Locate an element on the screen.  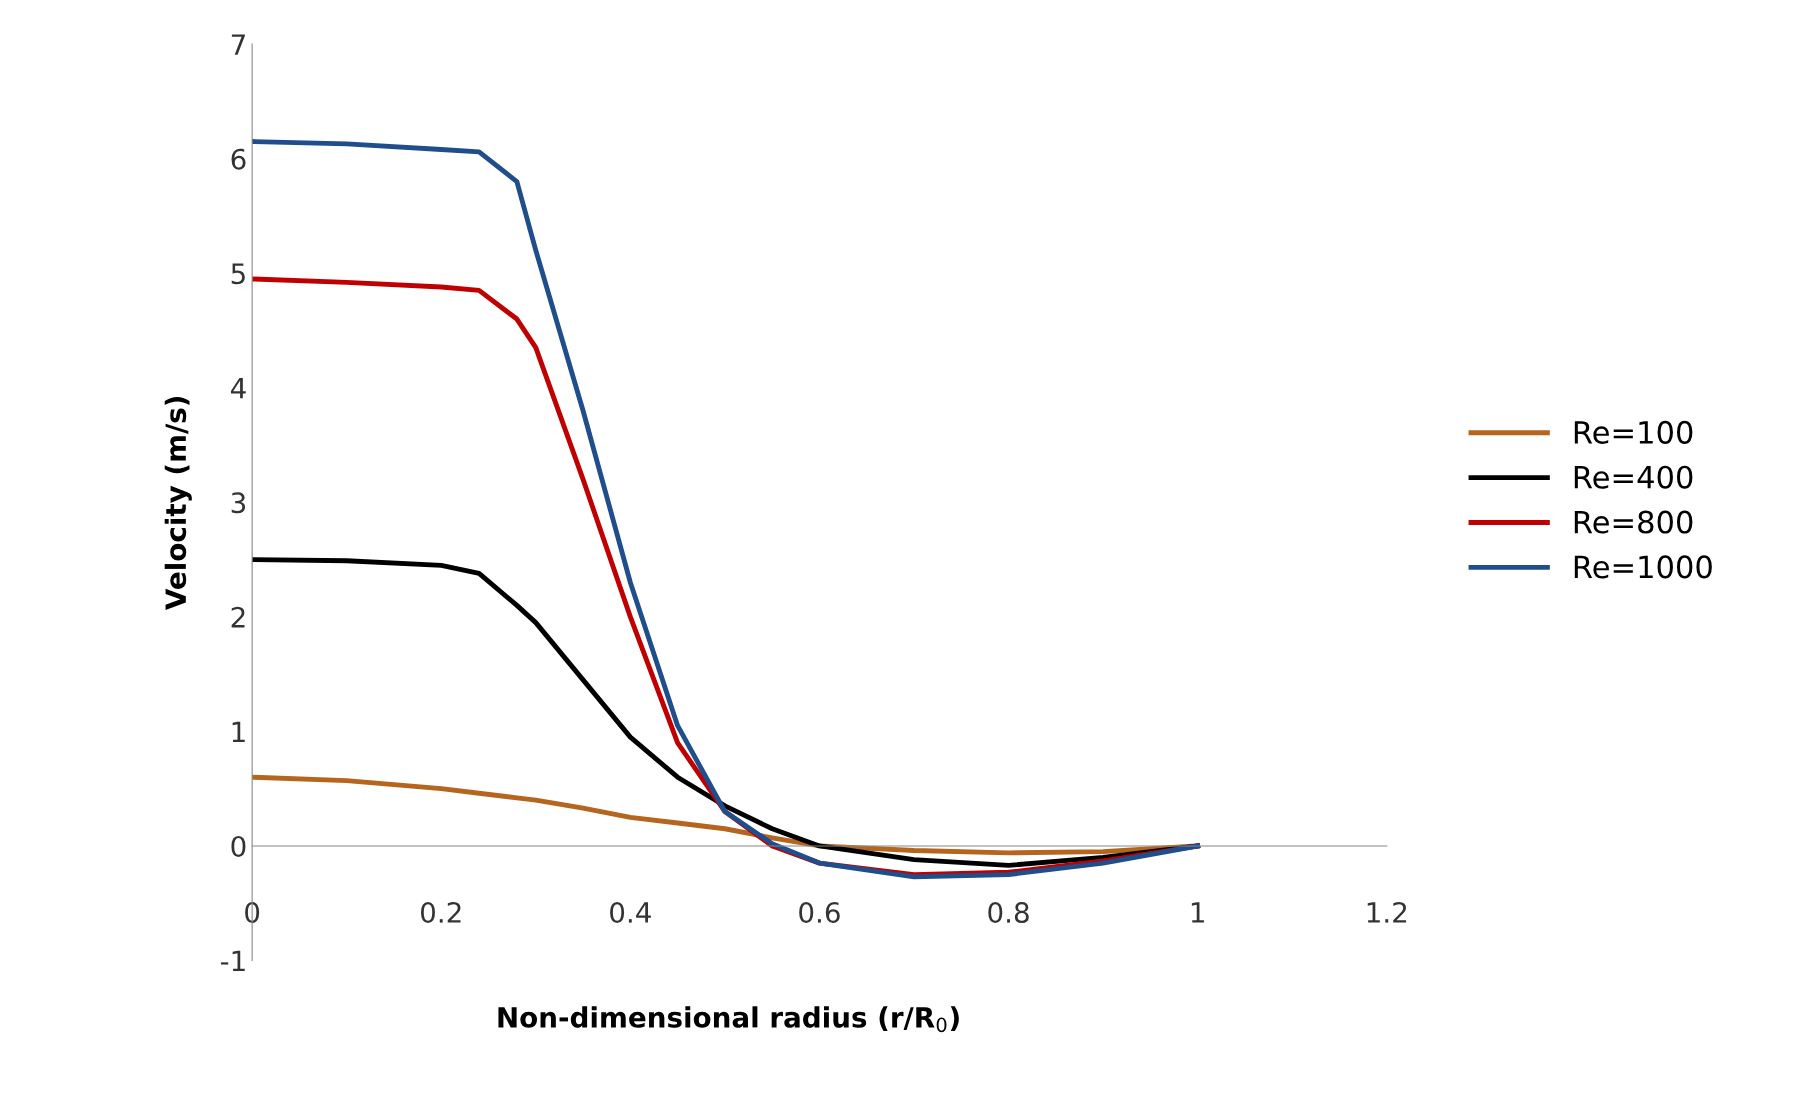
y-tick-label: 1 is located at coordinates (238, 731).